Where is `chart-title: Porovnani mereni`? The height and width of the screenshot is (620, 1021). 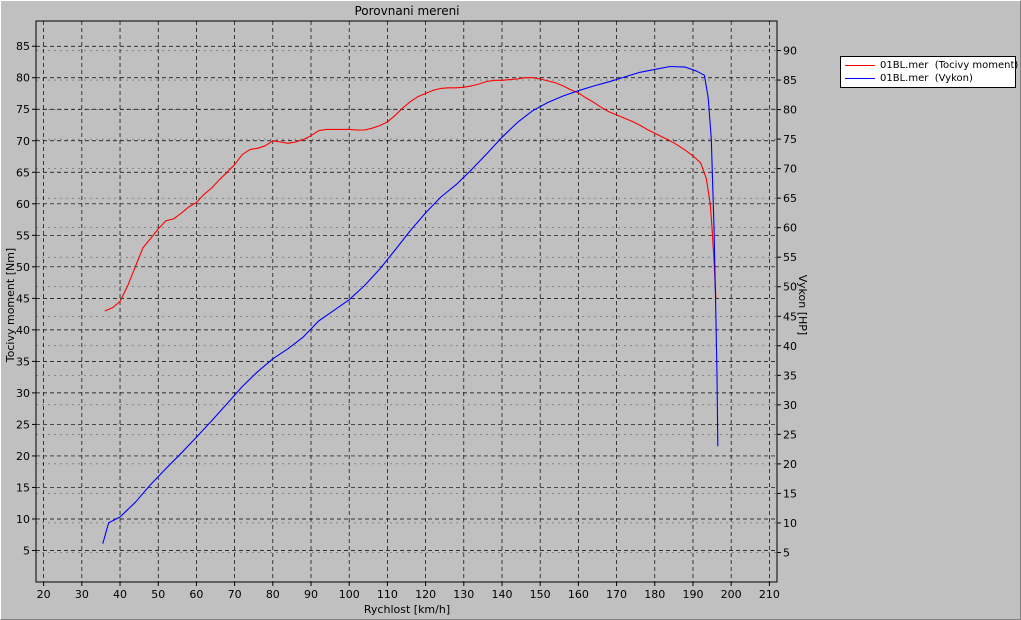 chart-title: Porovnani mereni is located at coordinates (406, 11).